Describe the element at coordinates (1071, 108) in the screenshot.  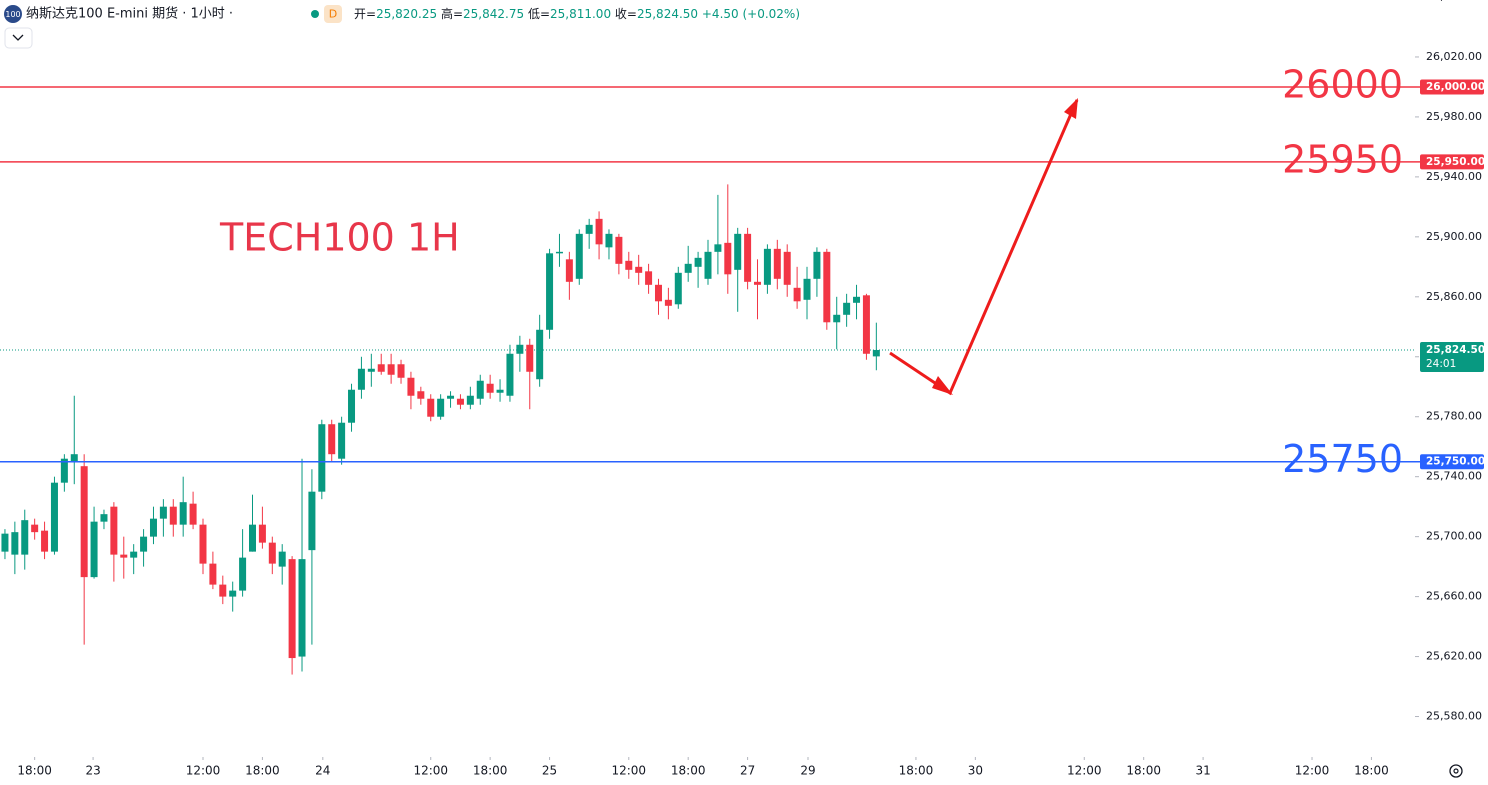
I see `arrow-head` at that location.